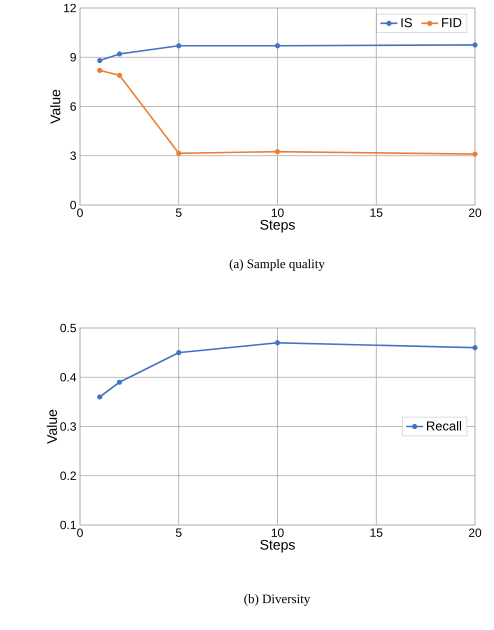 The height and width of the screenshot is (630, 494). I want to click on y-tick-label: 6, so click(73, 106).